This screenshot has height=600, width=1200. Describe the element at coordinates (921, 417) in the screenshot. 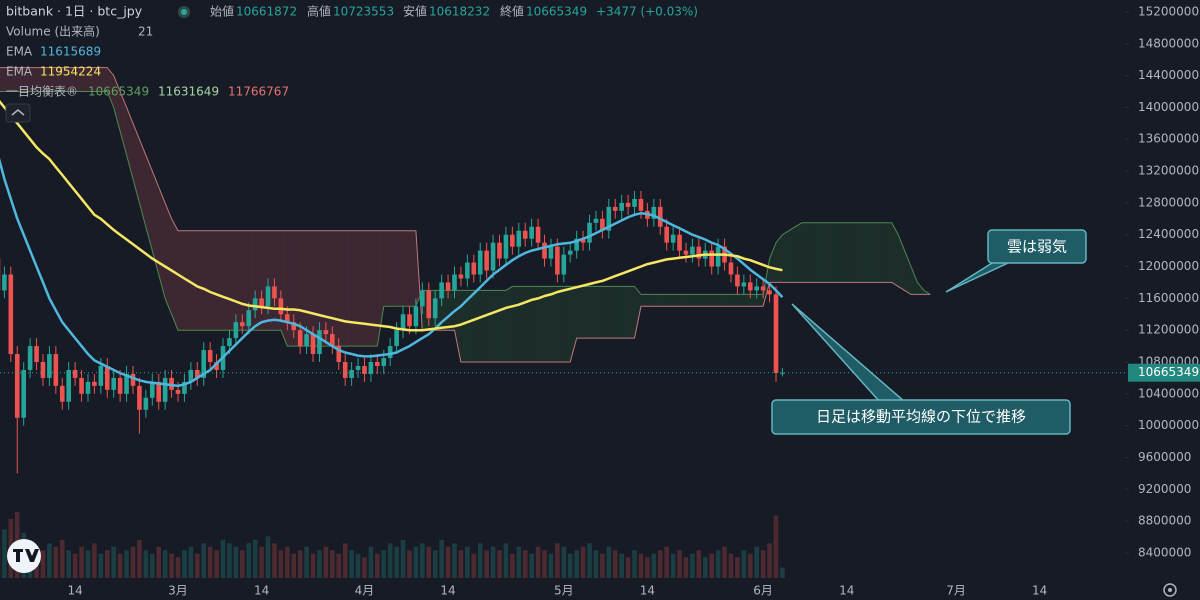

I see `callout-box` at that location.